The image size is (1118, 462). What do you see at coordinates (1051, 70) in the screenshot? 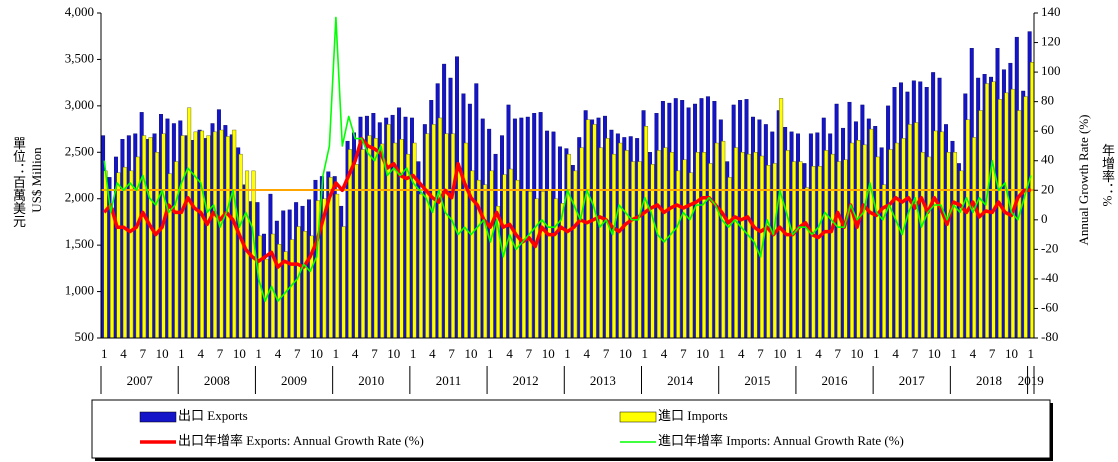
I see `y2-tick-label: 100` at bounding box center [1051, 70].